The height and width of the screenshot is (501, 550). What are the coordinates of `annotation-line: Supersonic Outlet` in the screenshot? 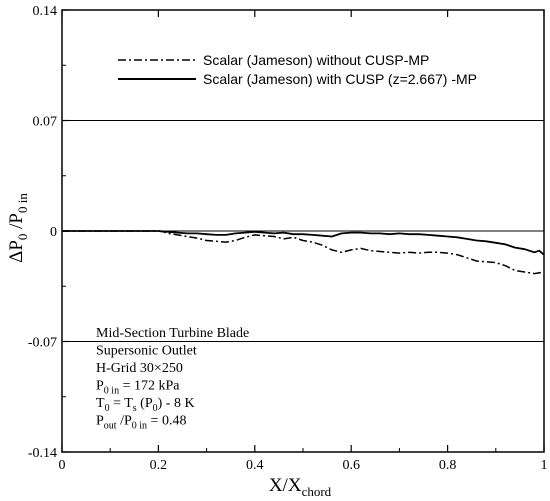 It's located at (146, 351).